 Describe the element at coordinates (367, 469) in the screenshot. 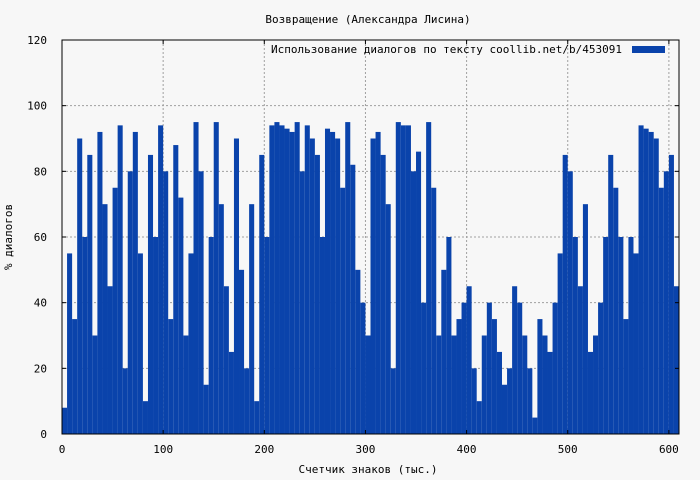

I see `x-axis-label: Счетчик знаков (тыс.)` at that location.